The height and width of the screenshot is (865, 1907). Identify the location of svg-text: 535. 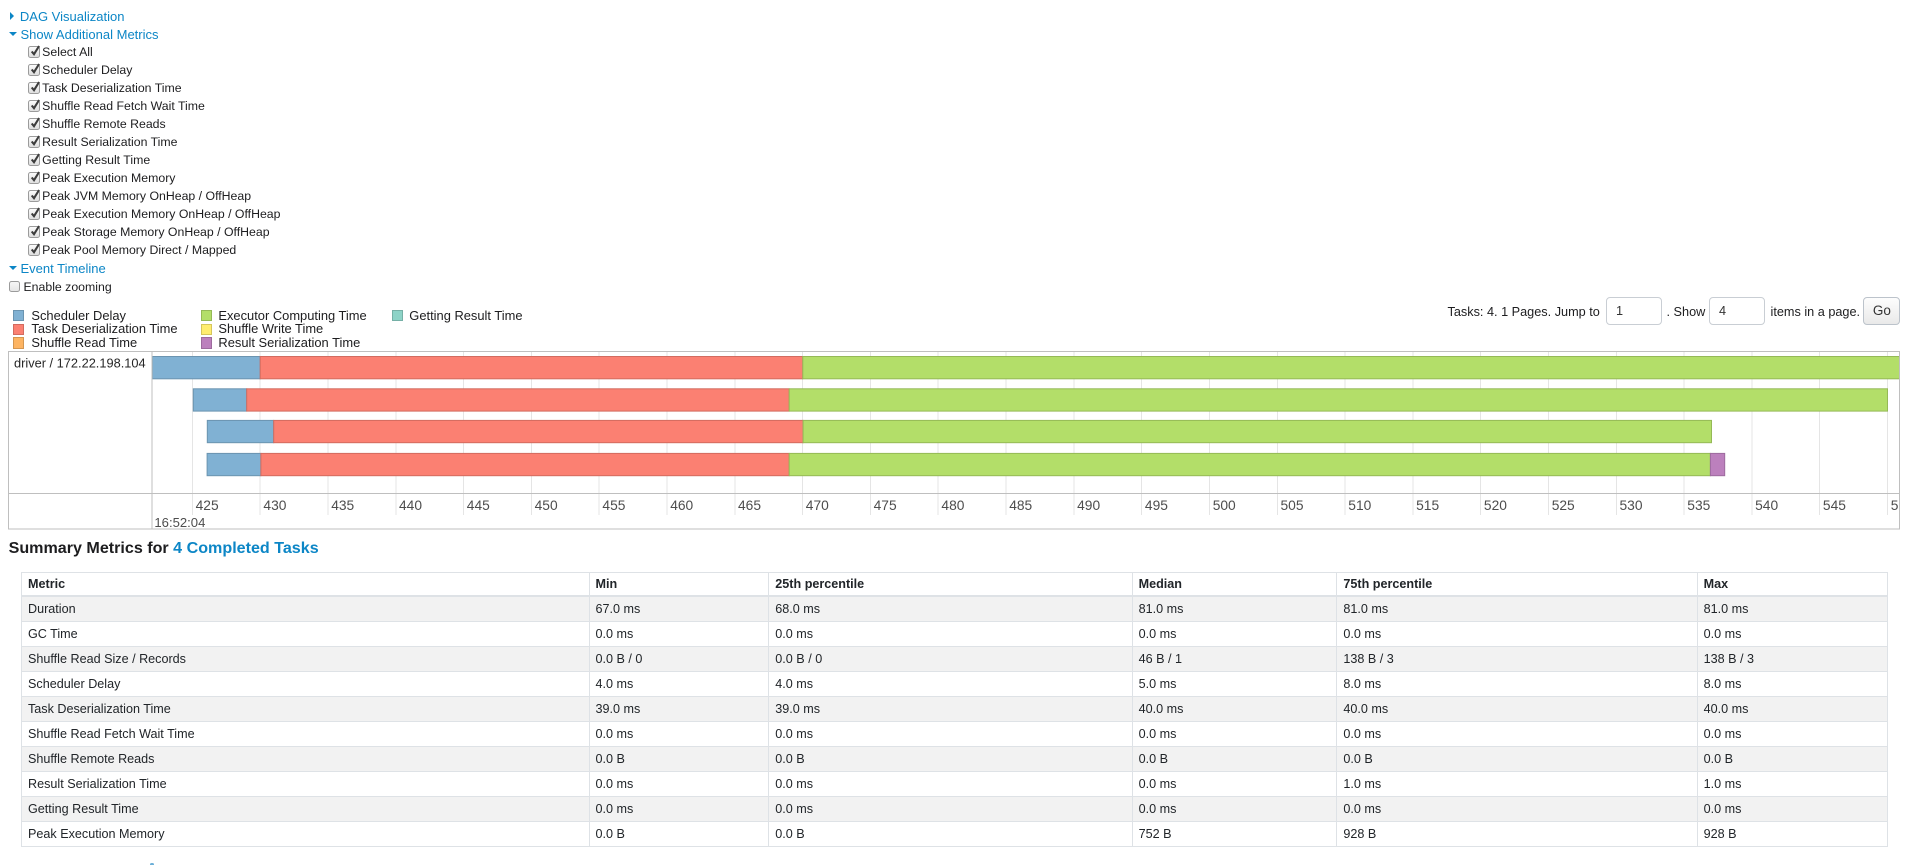
(1698, 504).